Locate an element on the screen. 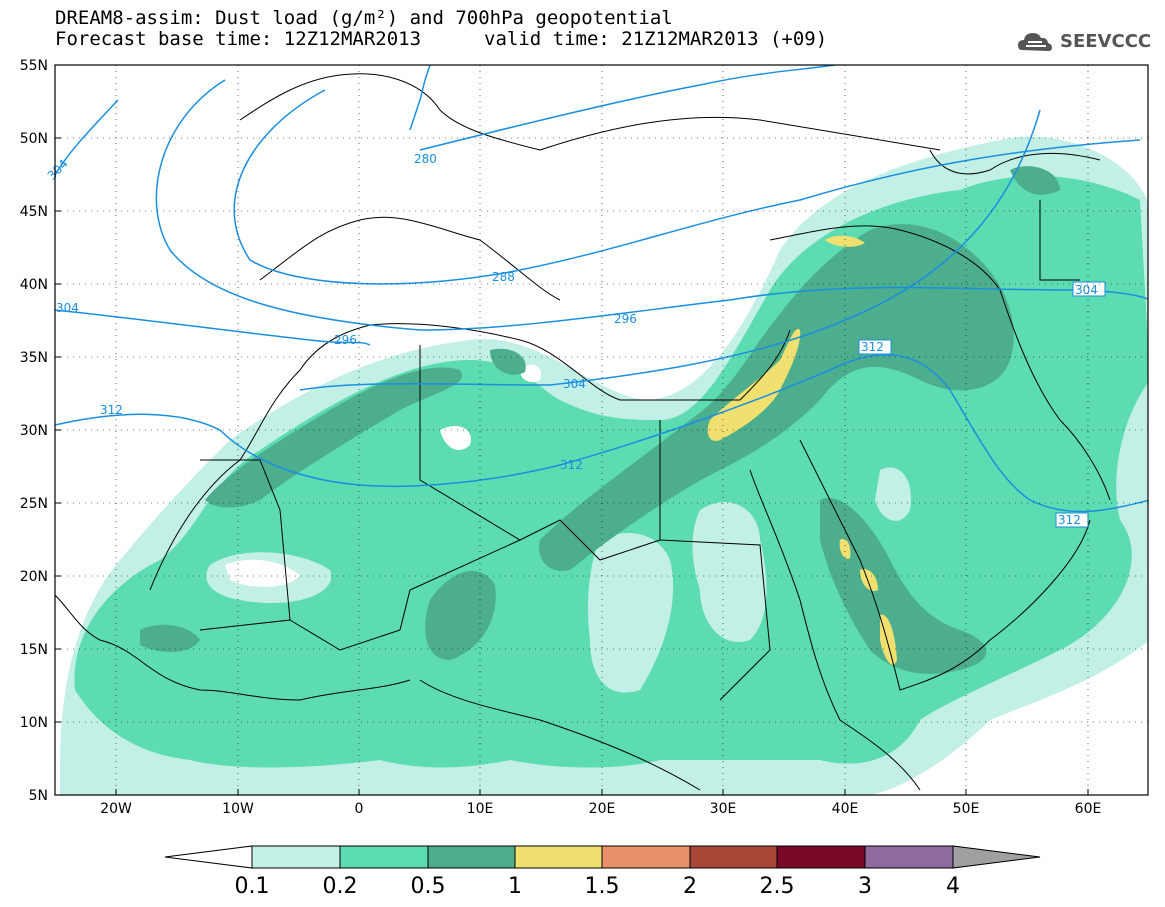 The image size is (1165, 907). logo-text: SEEVCCC is located at coordinates (1106, 41).